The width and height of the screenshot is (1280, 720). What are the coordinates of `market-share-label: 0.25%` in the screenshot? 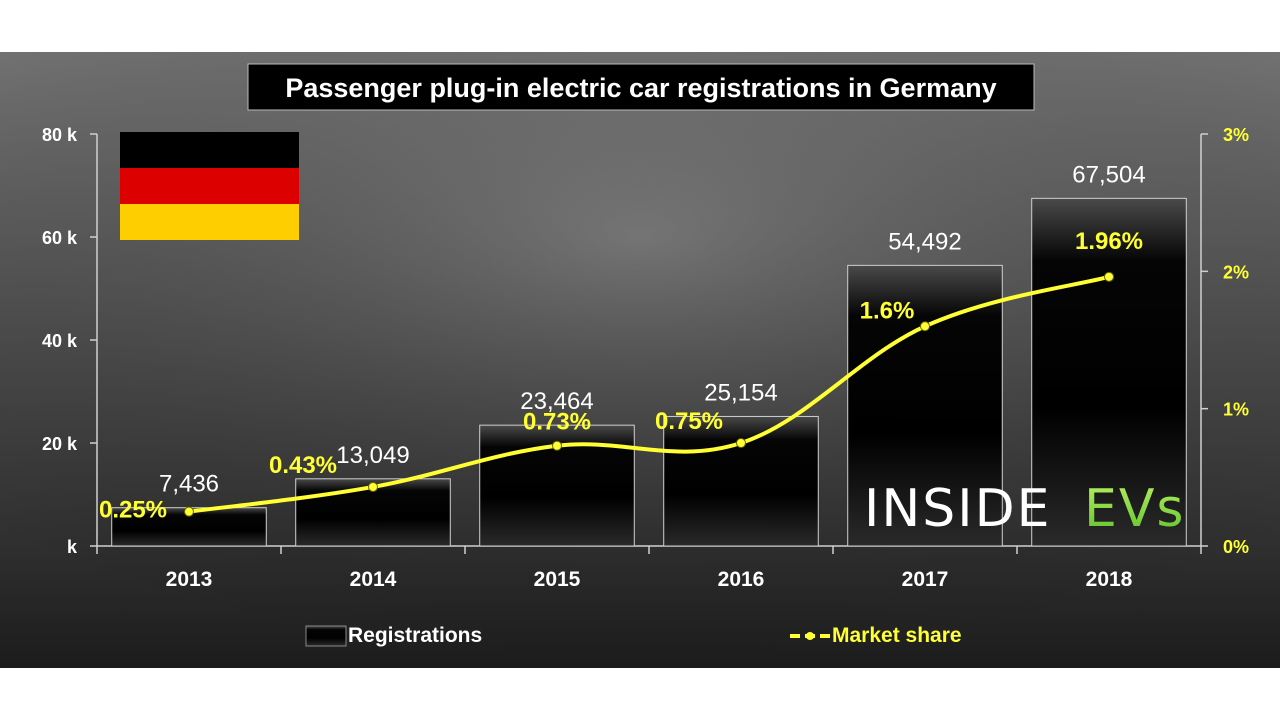 It's located at (133, 510).